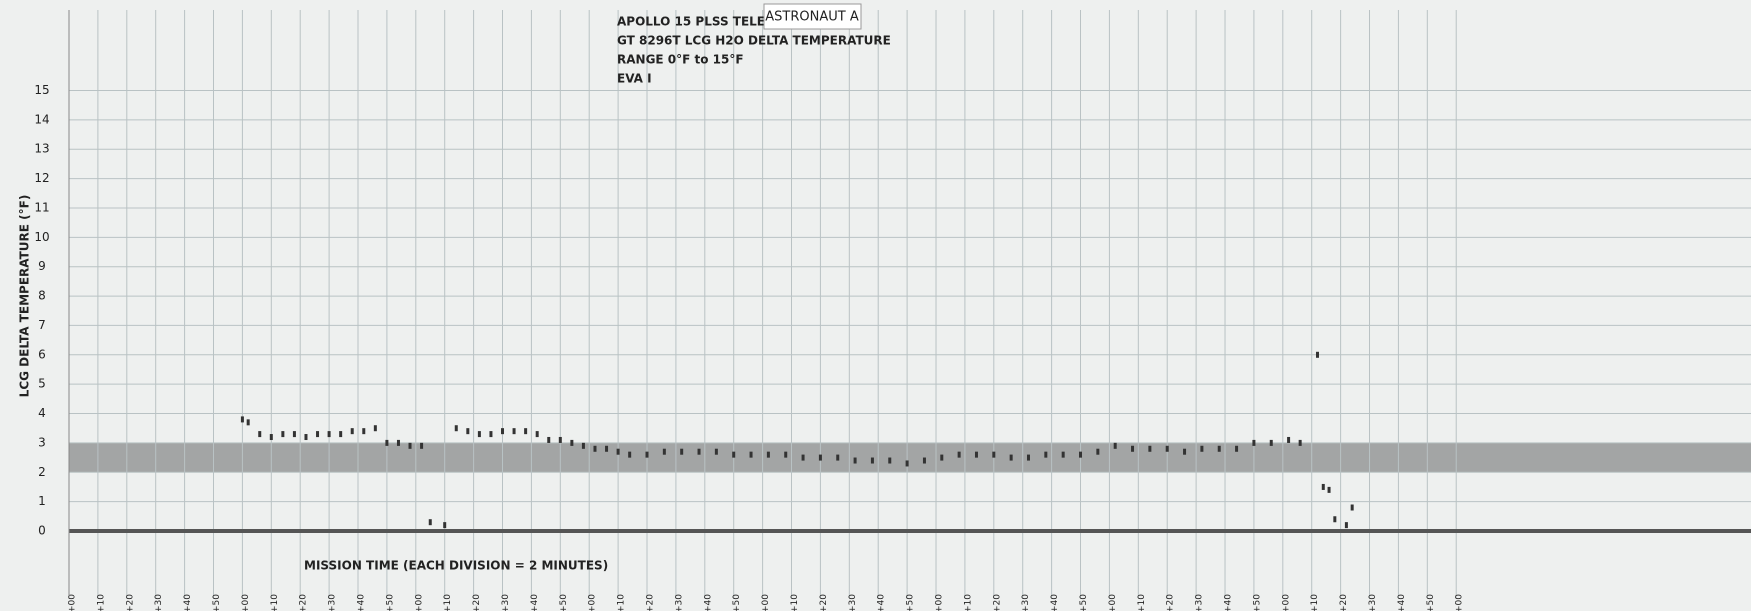 The width and height of the screenshot is (1751, 611). Describe the element at coordinates (41, 149) in the screenshot. I see `y-tick-label: 13` at that location.